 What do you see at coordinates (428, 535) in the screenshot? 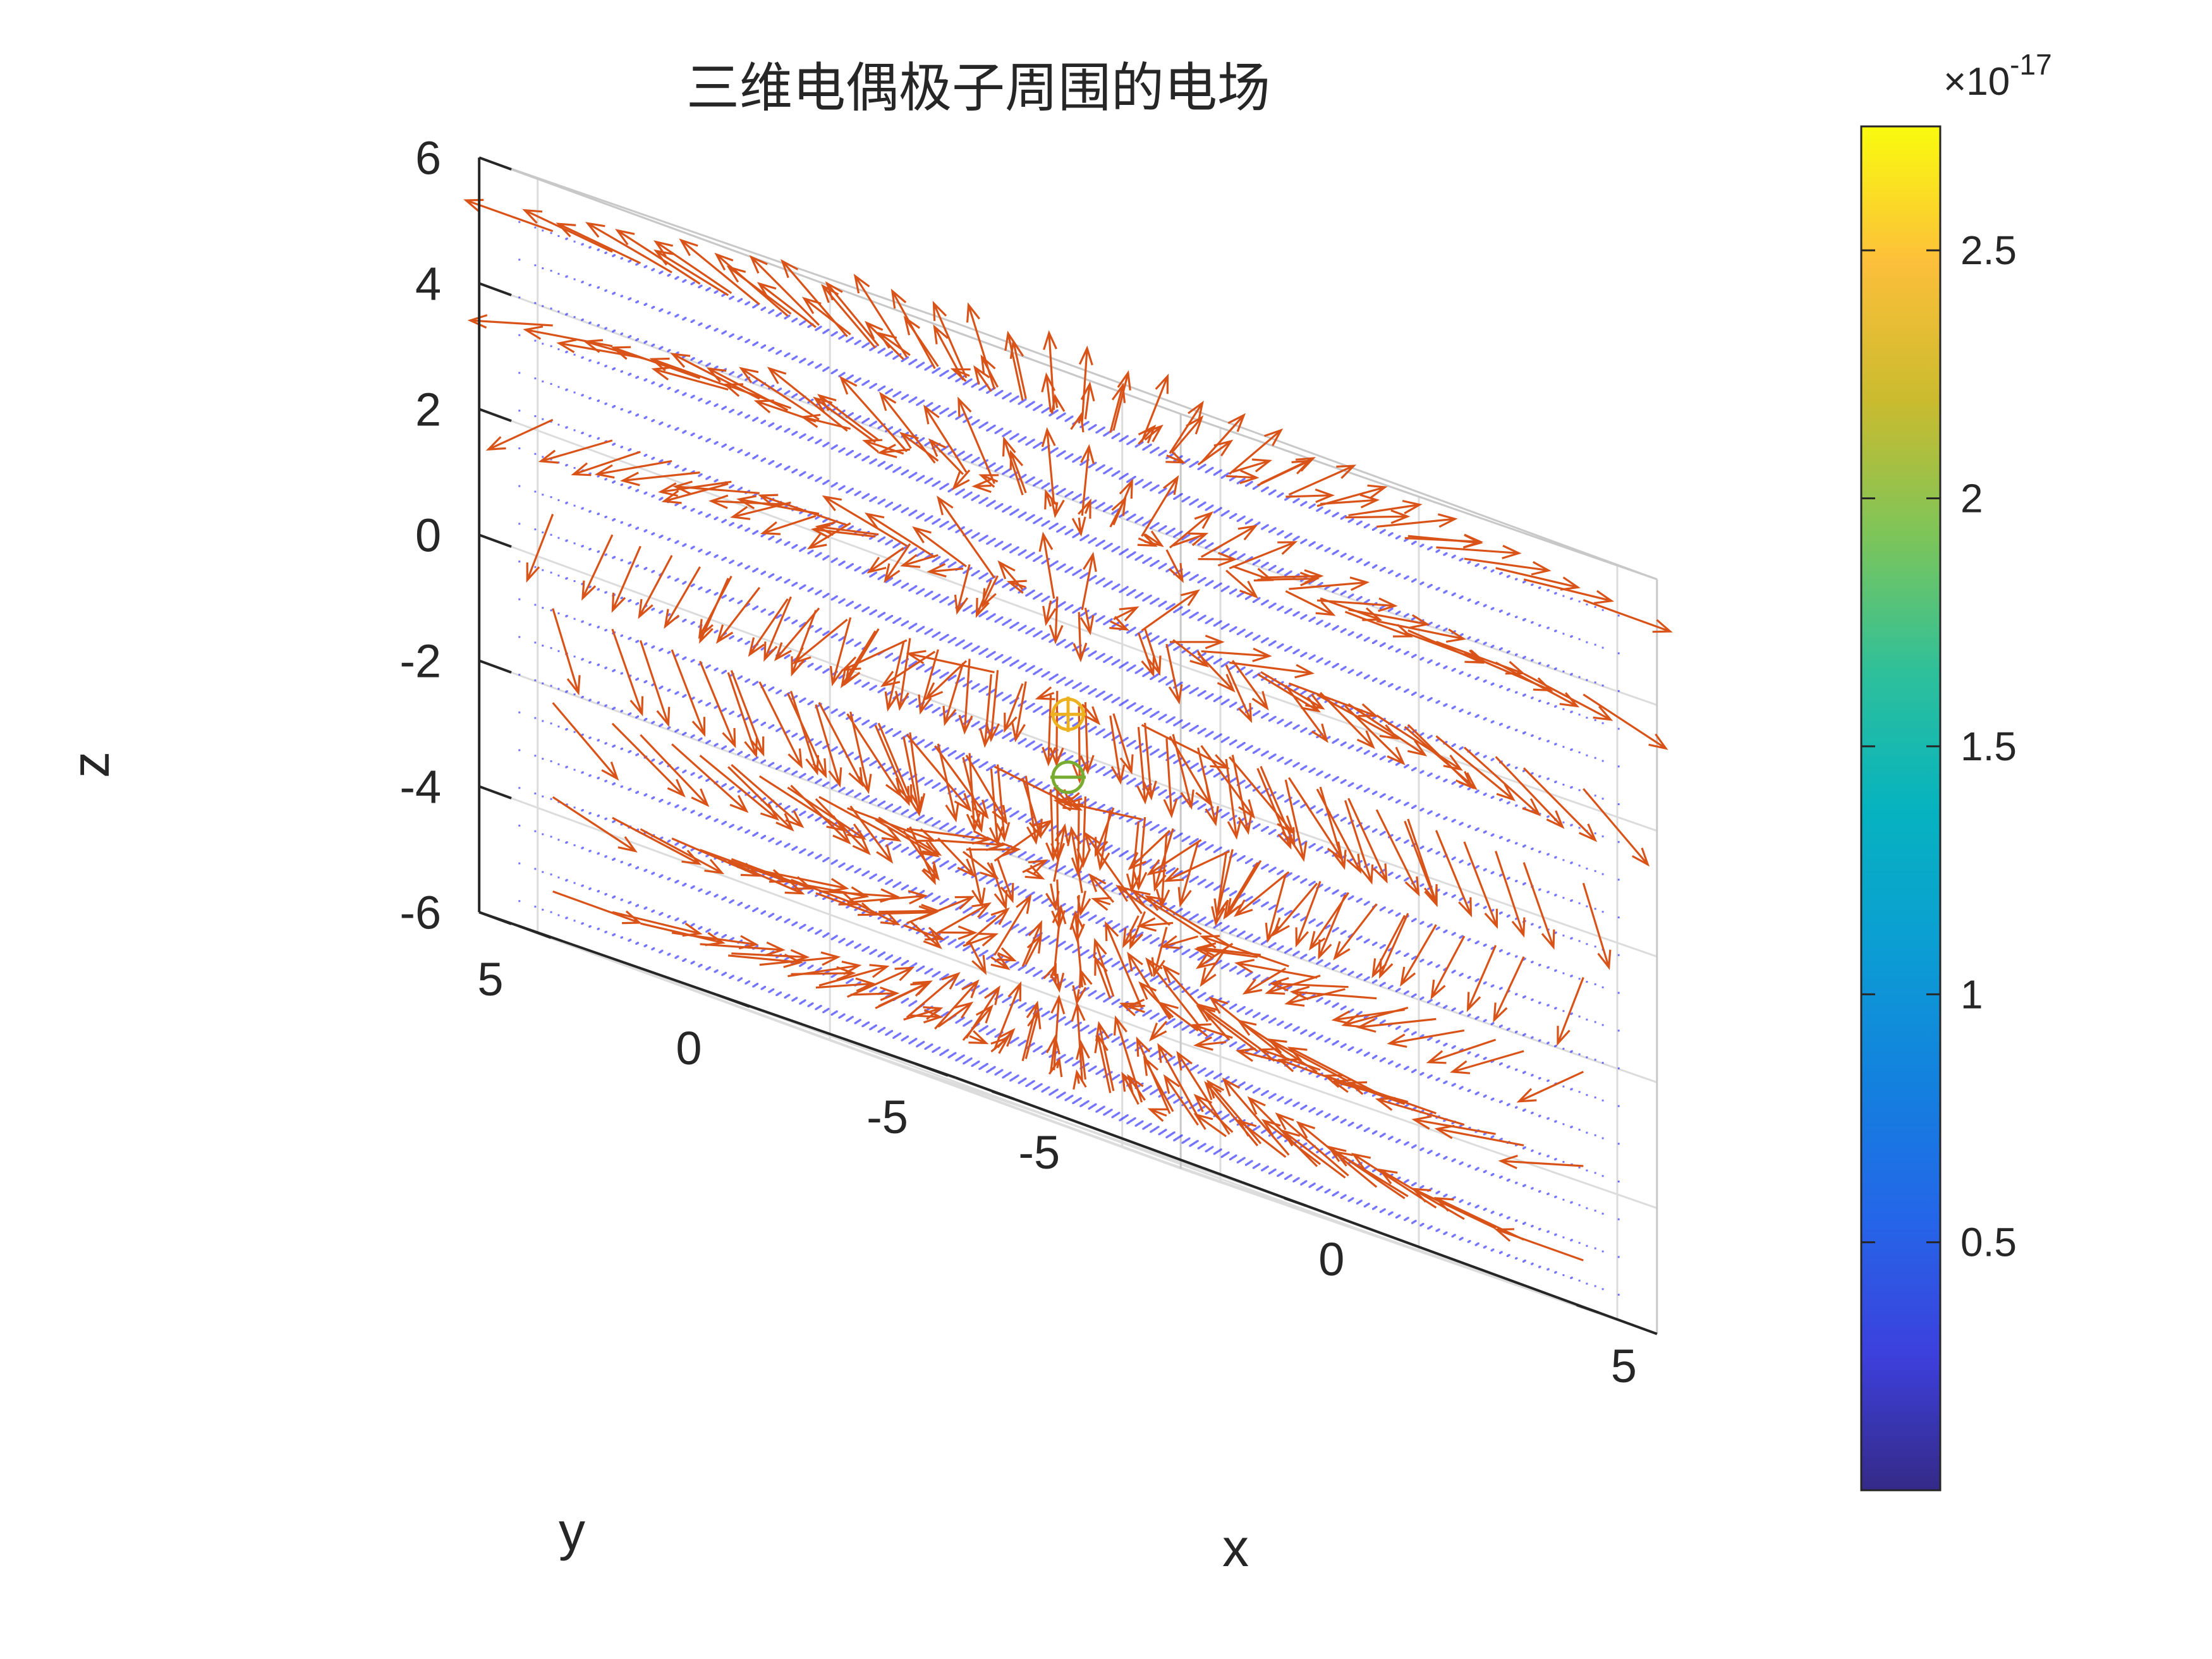
I see `z-tick-label: 0` at bounding box center [428, 535].